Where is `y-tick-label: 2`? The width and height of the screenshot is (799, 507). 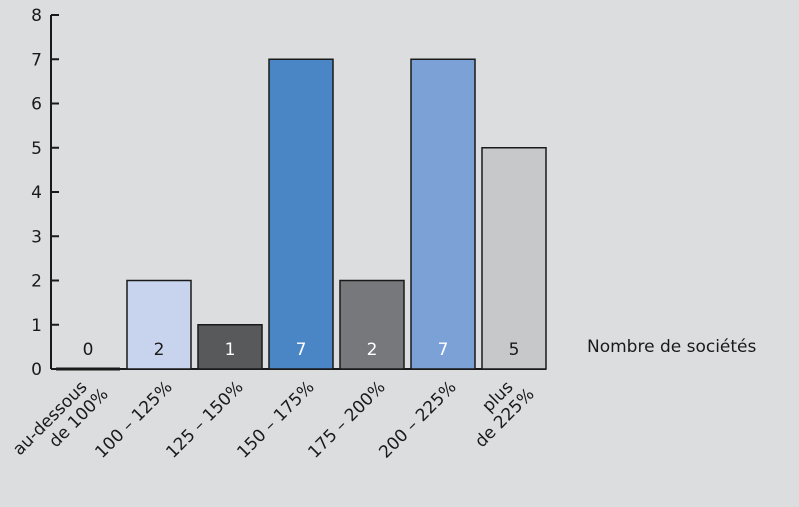 y-tick-label: 2 is located at coordinates (36, 282).